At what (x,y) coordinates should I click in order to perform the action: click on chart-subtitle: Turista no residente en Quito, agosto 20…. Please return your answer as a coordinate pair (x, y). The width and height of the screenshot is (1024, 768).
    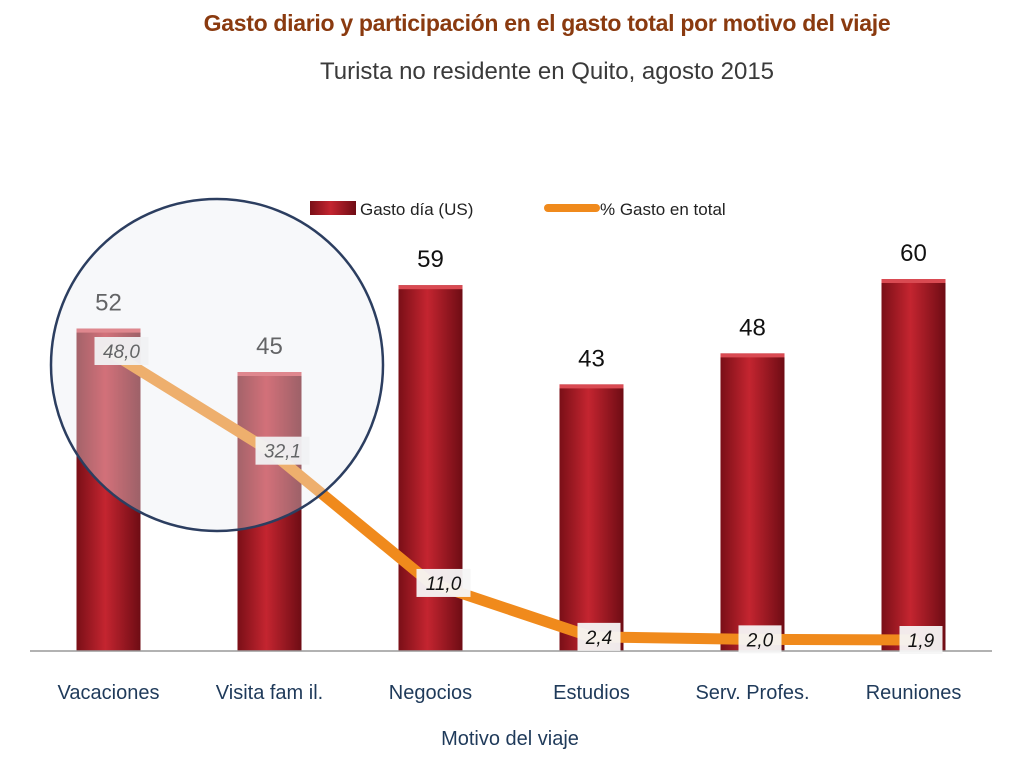
    Looking at the image, I should click on (547, 71).